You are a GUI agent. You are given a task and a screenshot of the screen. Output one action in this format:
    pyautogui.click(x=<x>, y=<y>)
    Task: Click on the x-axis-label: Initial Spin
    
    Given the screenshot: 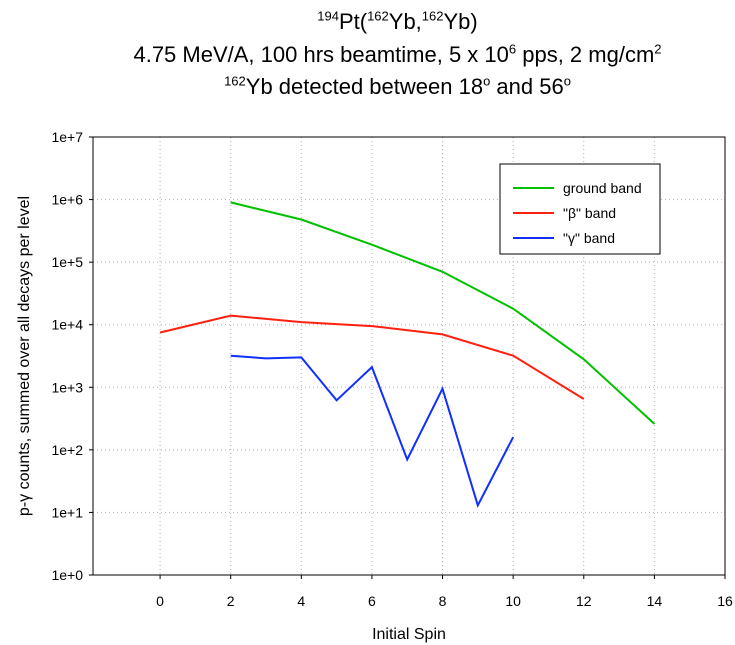 What is the action you would take?
    pyautogui.click(x=409, y=634)
    